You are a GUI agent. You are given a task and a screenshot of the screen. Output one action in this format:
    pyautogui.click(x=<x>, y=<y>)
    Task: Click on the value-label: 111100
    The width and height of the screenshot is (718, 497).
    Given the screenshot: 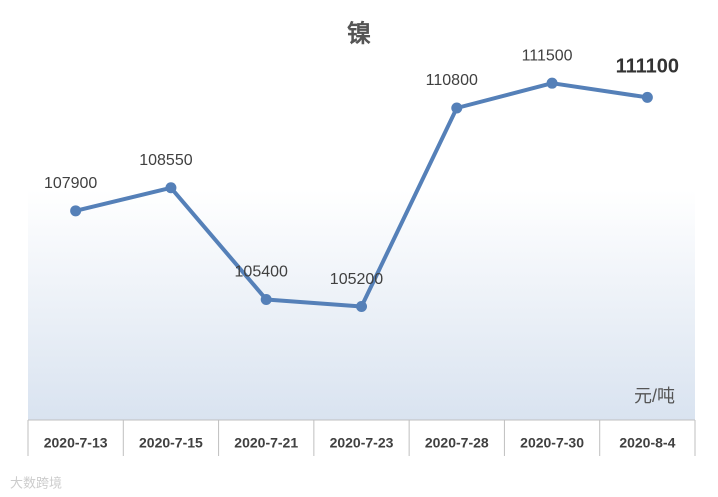 What is the action you would take?
    pyautogui.click(x=647, y=67)
    